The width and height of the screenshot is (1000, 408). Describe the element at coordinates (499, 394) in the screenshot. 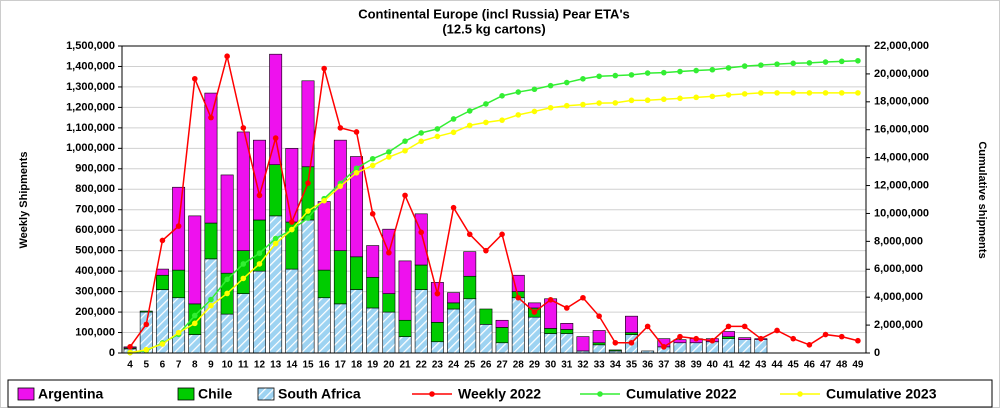

I see `legend-label: Weekly 2022` at that location.